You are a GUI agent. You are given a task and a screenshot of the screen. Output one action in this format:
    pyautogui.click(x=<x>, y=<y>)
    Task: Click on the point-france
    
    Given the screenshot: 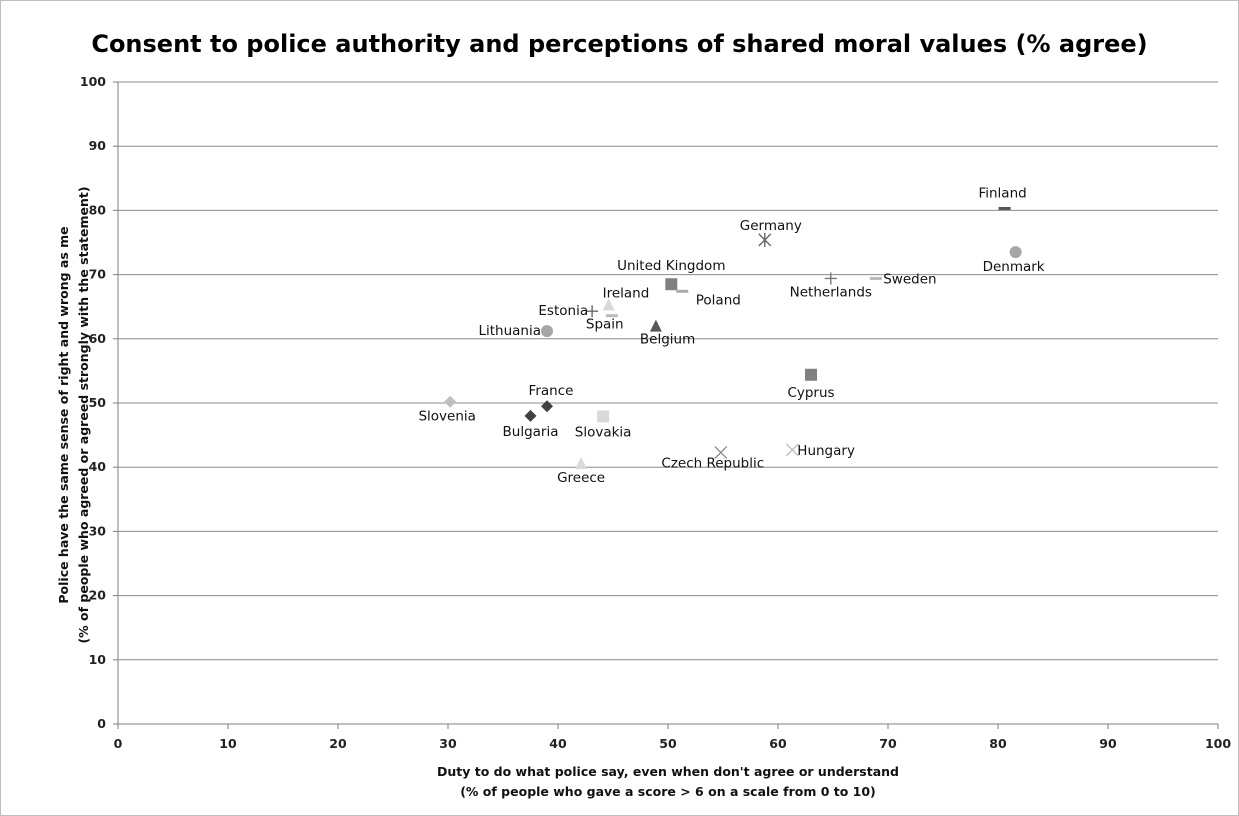 What is the action you would take?
    pyautogui.click(x=547, y=406)
    